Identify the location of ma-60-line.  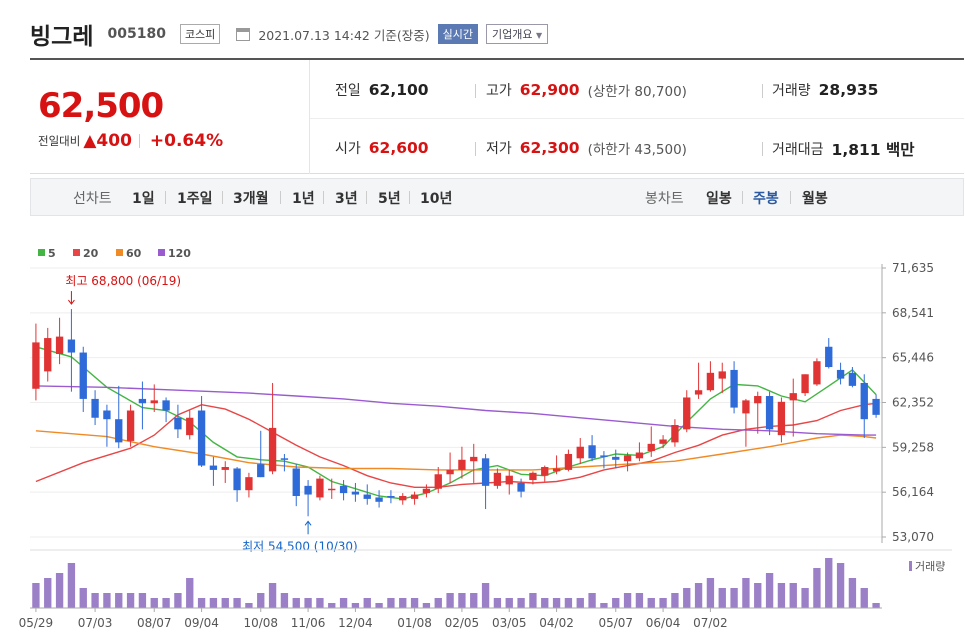
(456, 450).